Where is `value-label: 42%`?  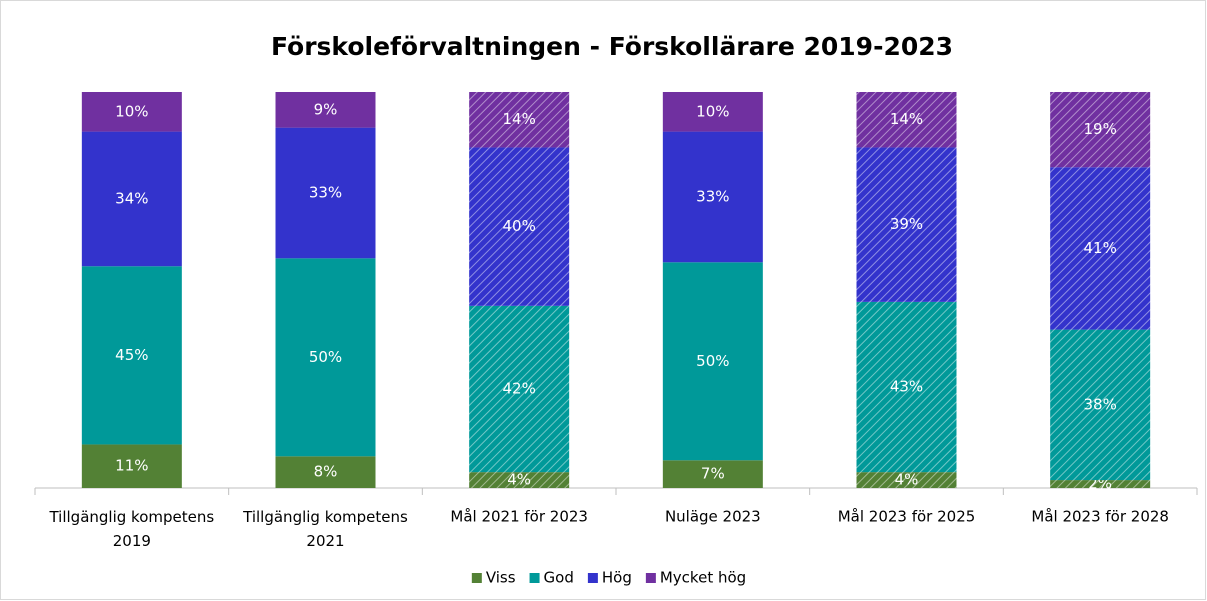 value-label: 42% is located at coordinates (518, 389).